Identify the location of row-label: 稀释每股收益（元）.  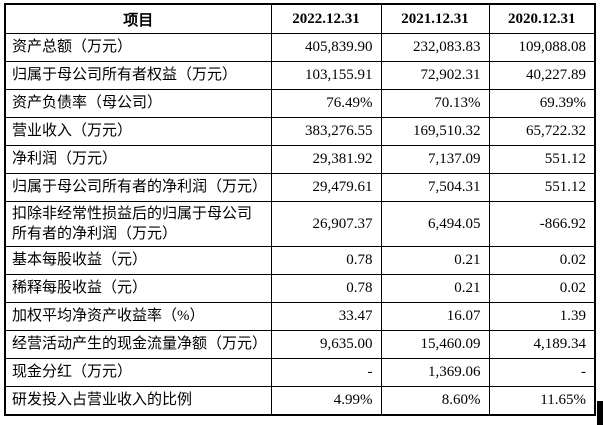
(138, 288).